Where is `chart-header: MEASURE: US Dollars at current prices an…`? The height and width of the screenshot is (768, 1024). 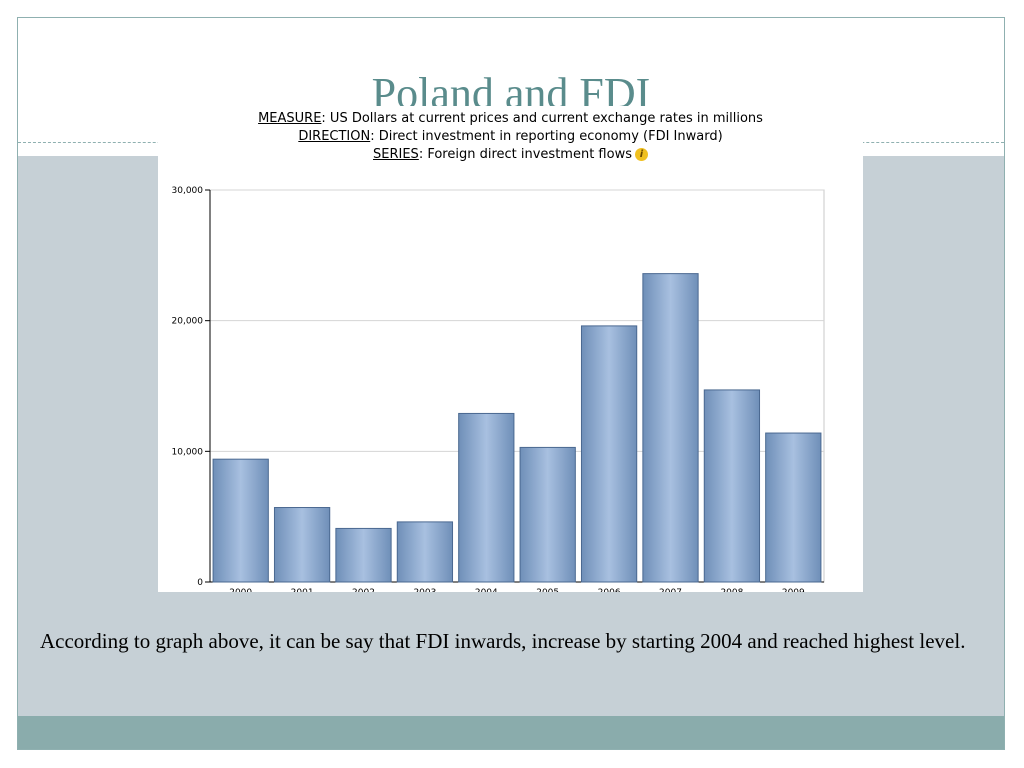 chart-header: MEASURE: US Dollars at current prices an… is located at coordinates (510, 137).